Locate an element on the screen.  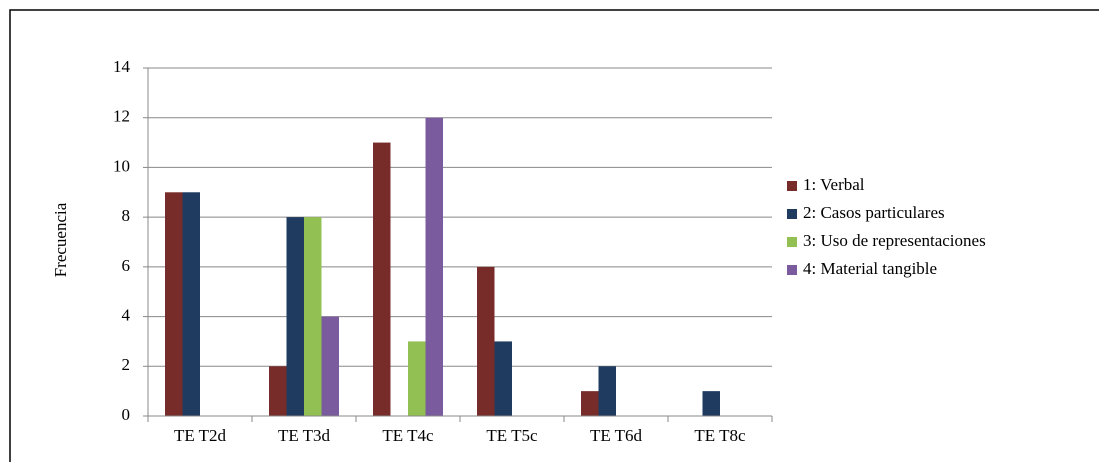
y-tick-label: 2 is located at coordinates (126, 364).